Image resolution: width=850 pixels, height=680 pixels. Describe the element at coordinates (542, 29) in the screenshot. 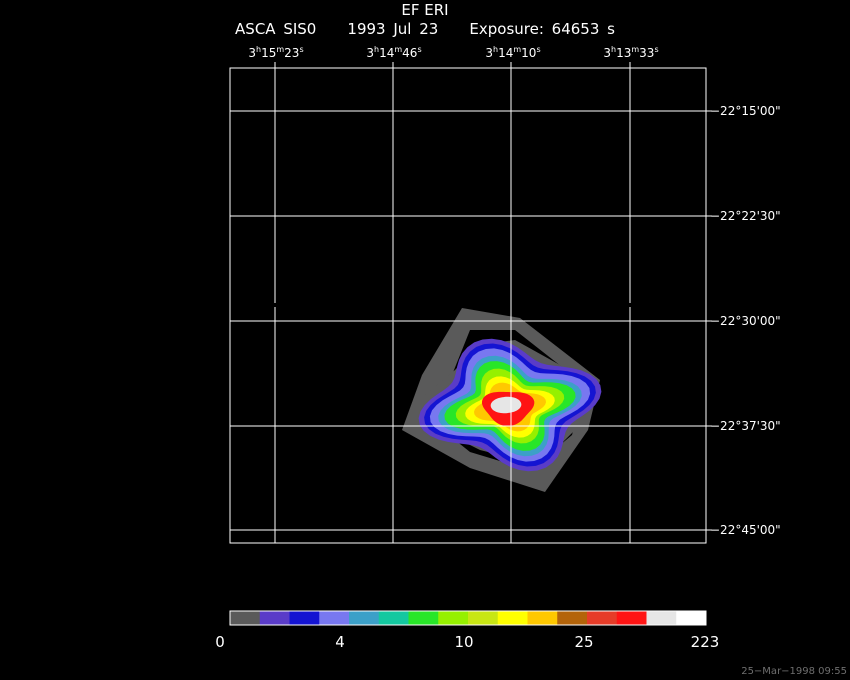

I see `exposure-label: Exposure: 64653 s` at that location.